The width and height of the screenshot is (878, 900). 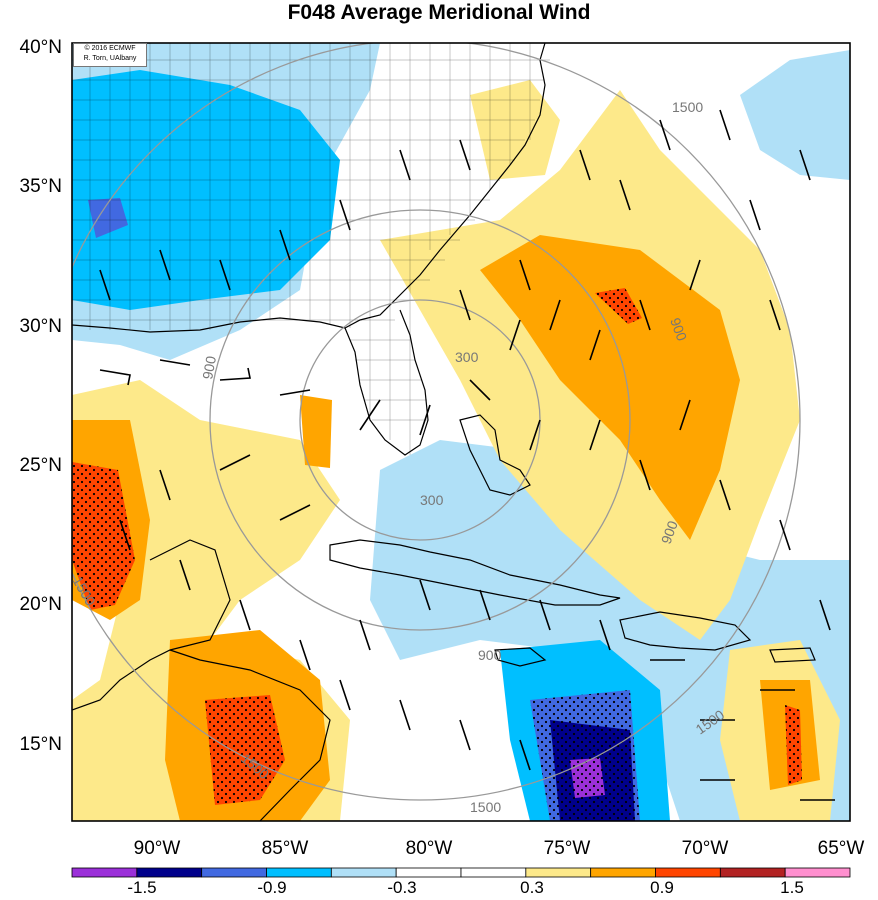 What do you see at coordinates (585, 755) in the screenshot?
I see `stipple-south` at bounding box center [585, 755].